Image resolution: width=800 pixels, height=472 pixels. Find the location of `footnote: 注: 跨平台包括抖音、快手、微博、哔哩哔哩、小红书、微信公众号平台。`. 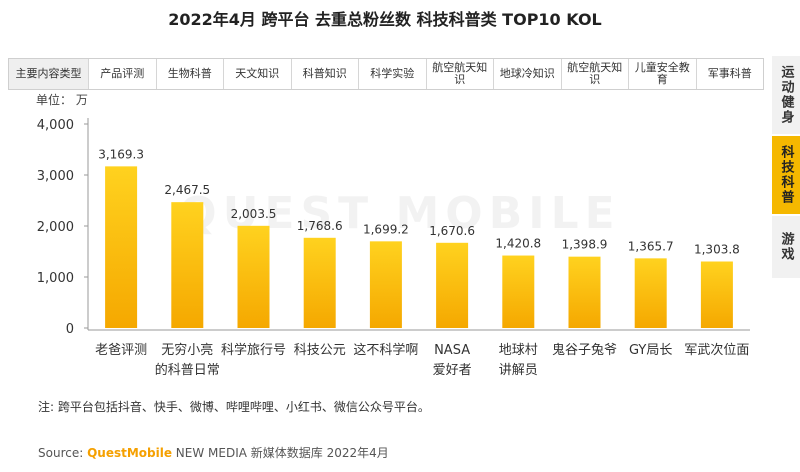

footnote: 注: 跨平台包括抖音、快手、微博、哔哩哔哩、小红书、微信公众号平台。 is located at coordinates (234, 407).